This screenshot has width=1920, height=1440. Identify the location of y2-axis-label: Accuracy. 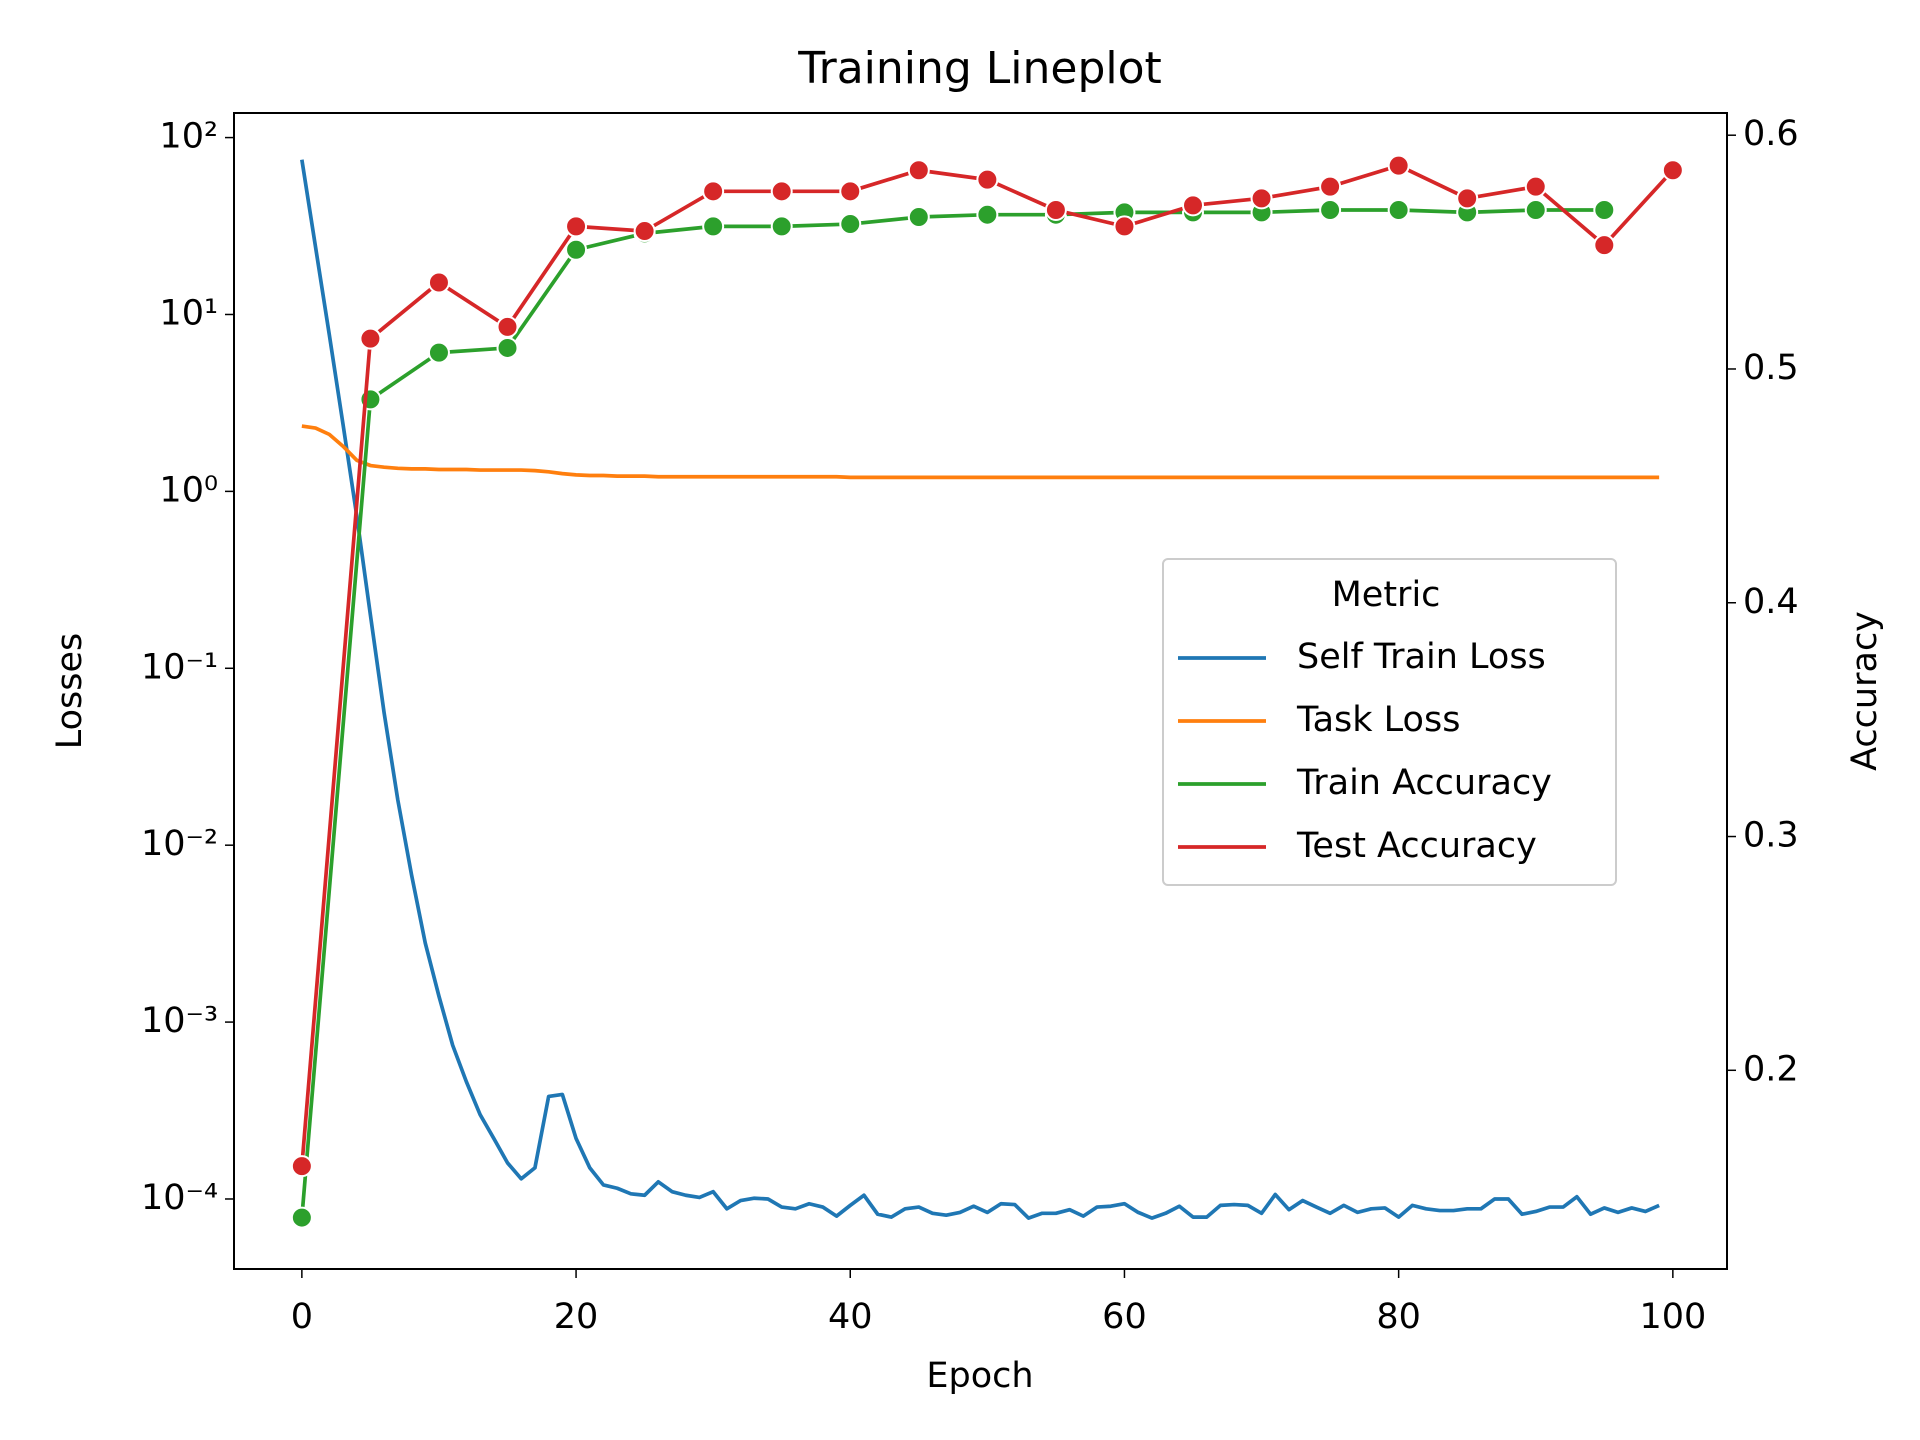
(1865, 691).